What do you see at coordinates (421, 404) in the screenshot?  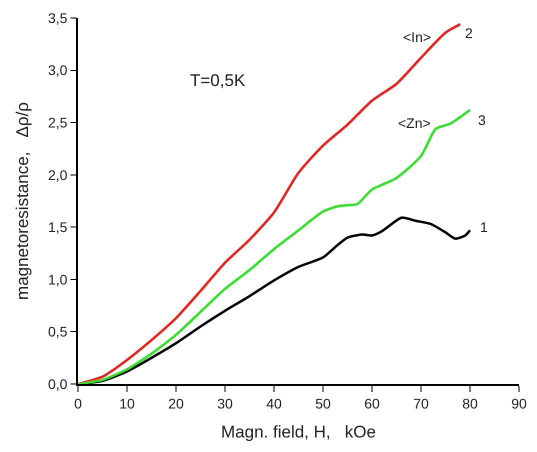 I see `x-tick-label: 70` at bounding box center [421, 404].